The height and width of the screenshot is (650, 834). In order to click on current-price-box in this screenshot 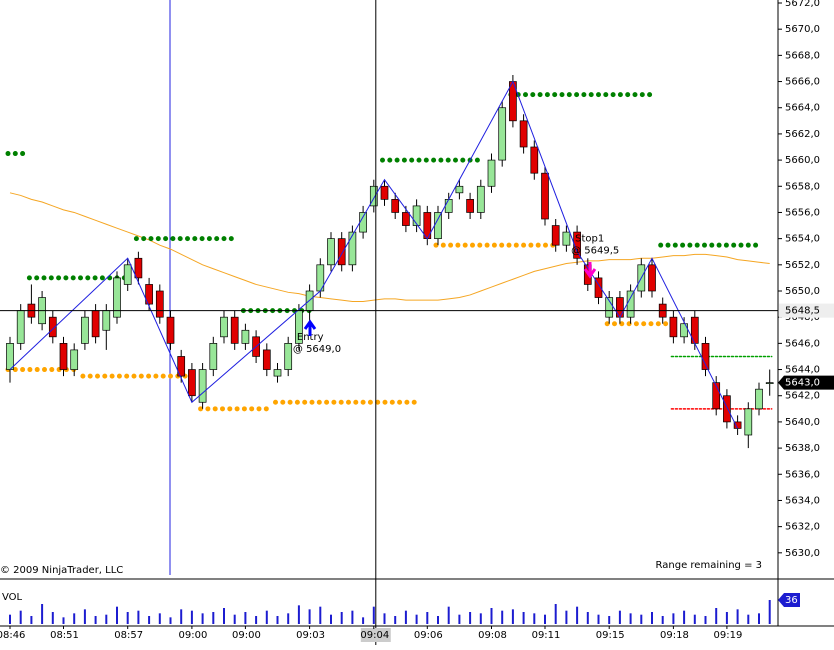, I will do `click(806, 382)`.